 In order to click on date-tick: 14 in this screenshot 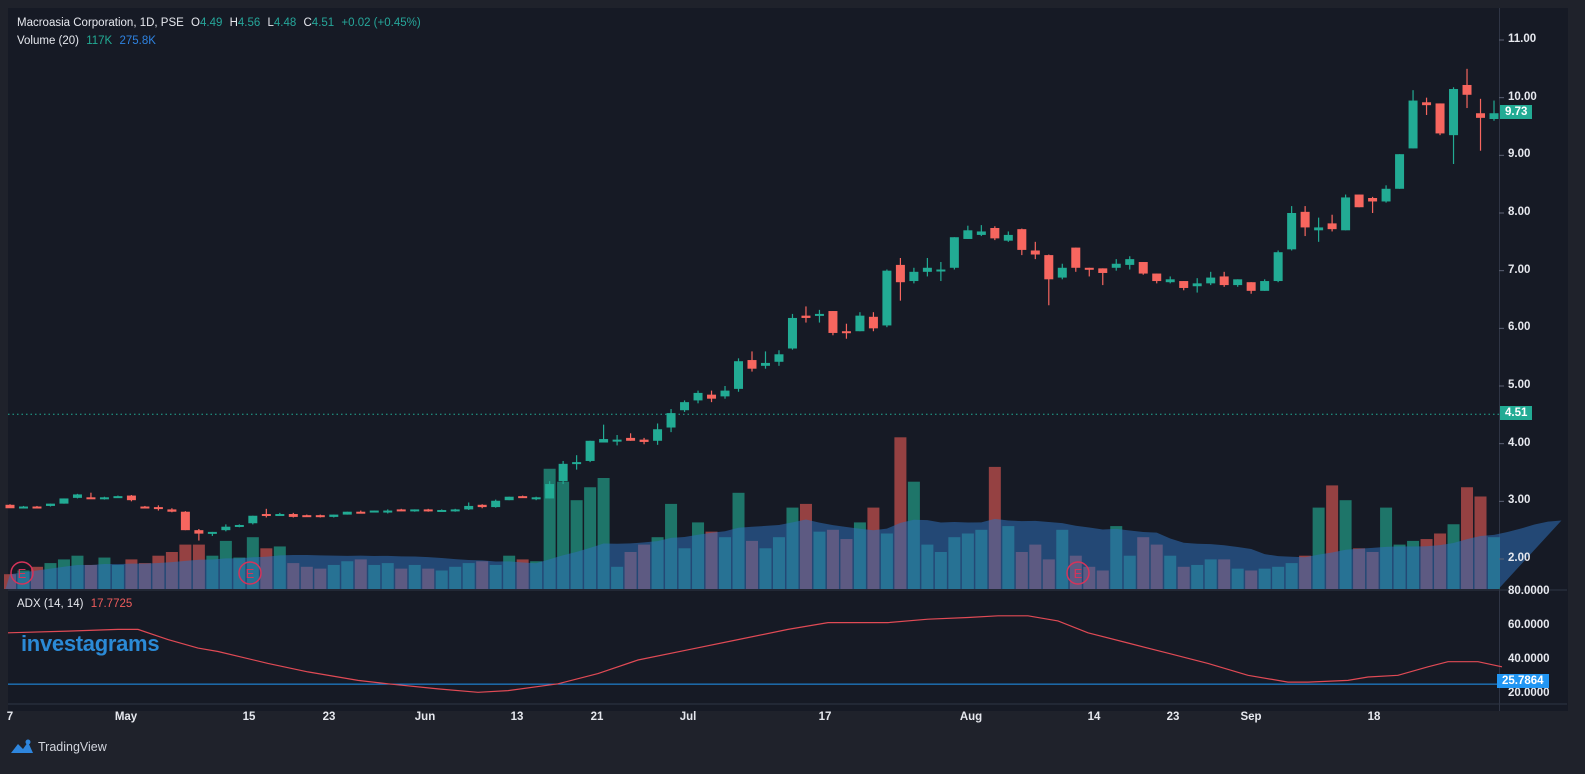, I will do `click(1094, 717)`.